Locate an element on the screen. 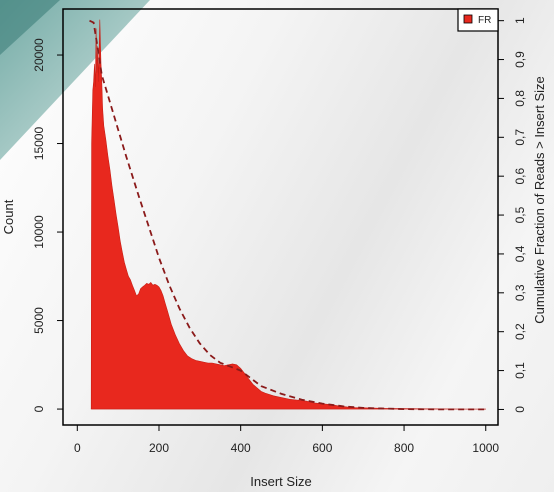 This screenshot has height=492, width=554. legend-swatch is located at coordinates (468, 19).